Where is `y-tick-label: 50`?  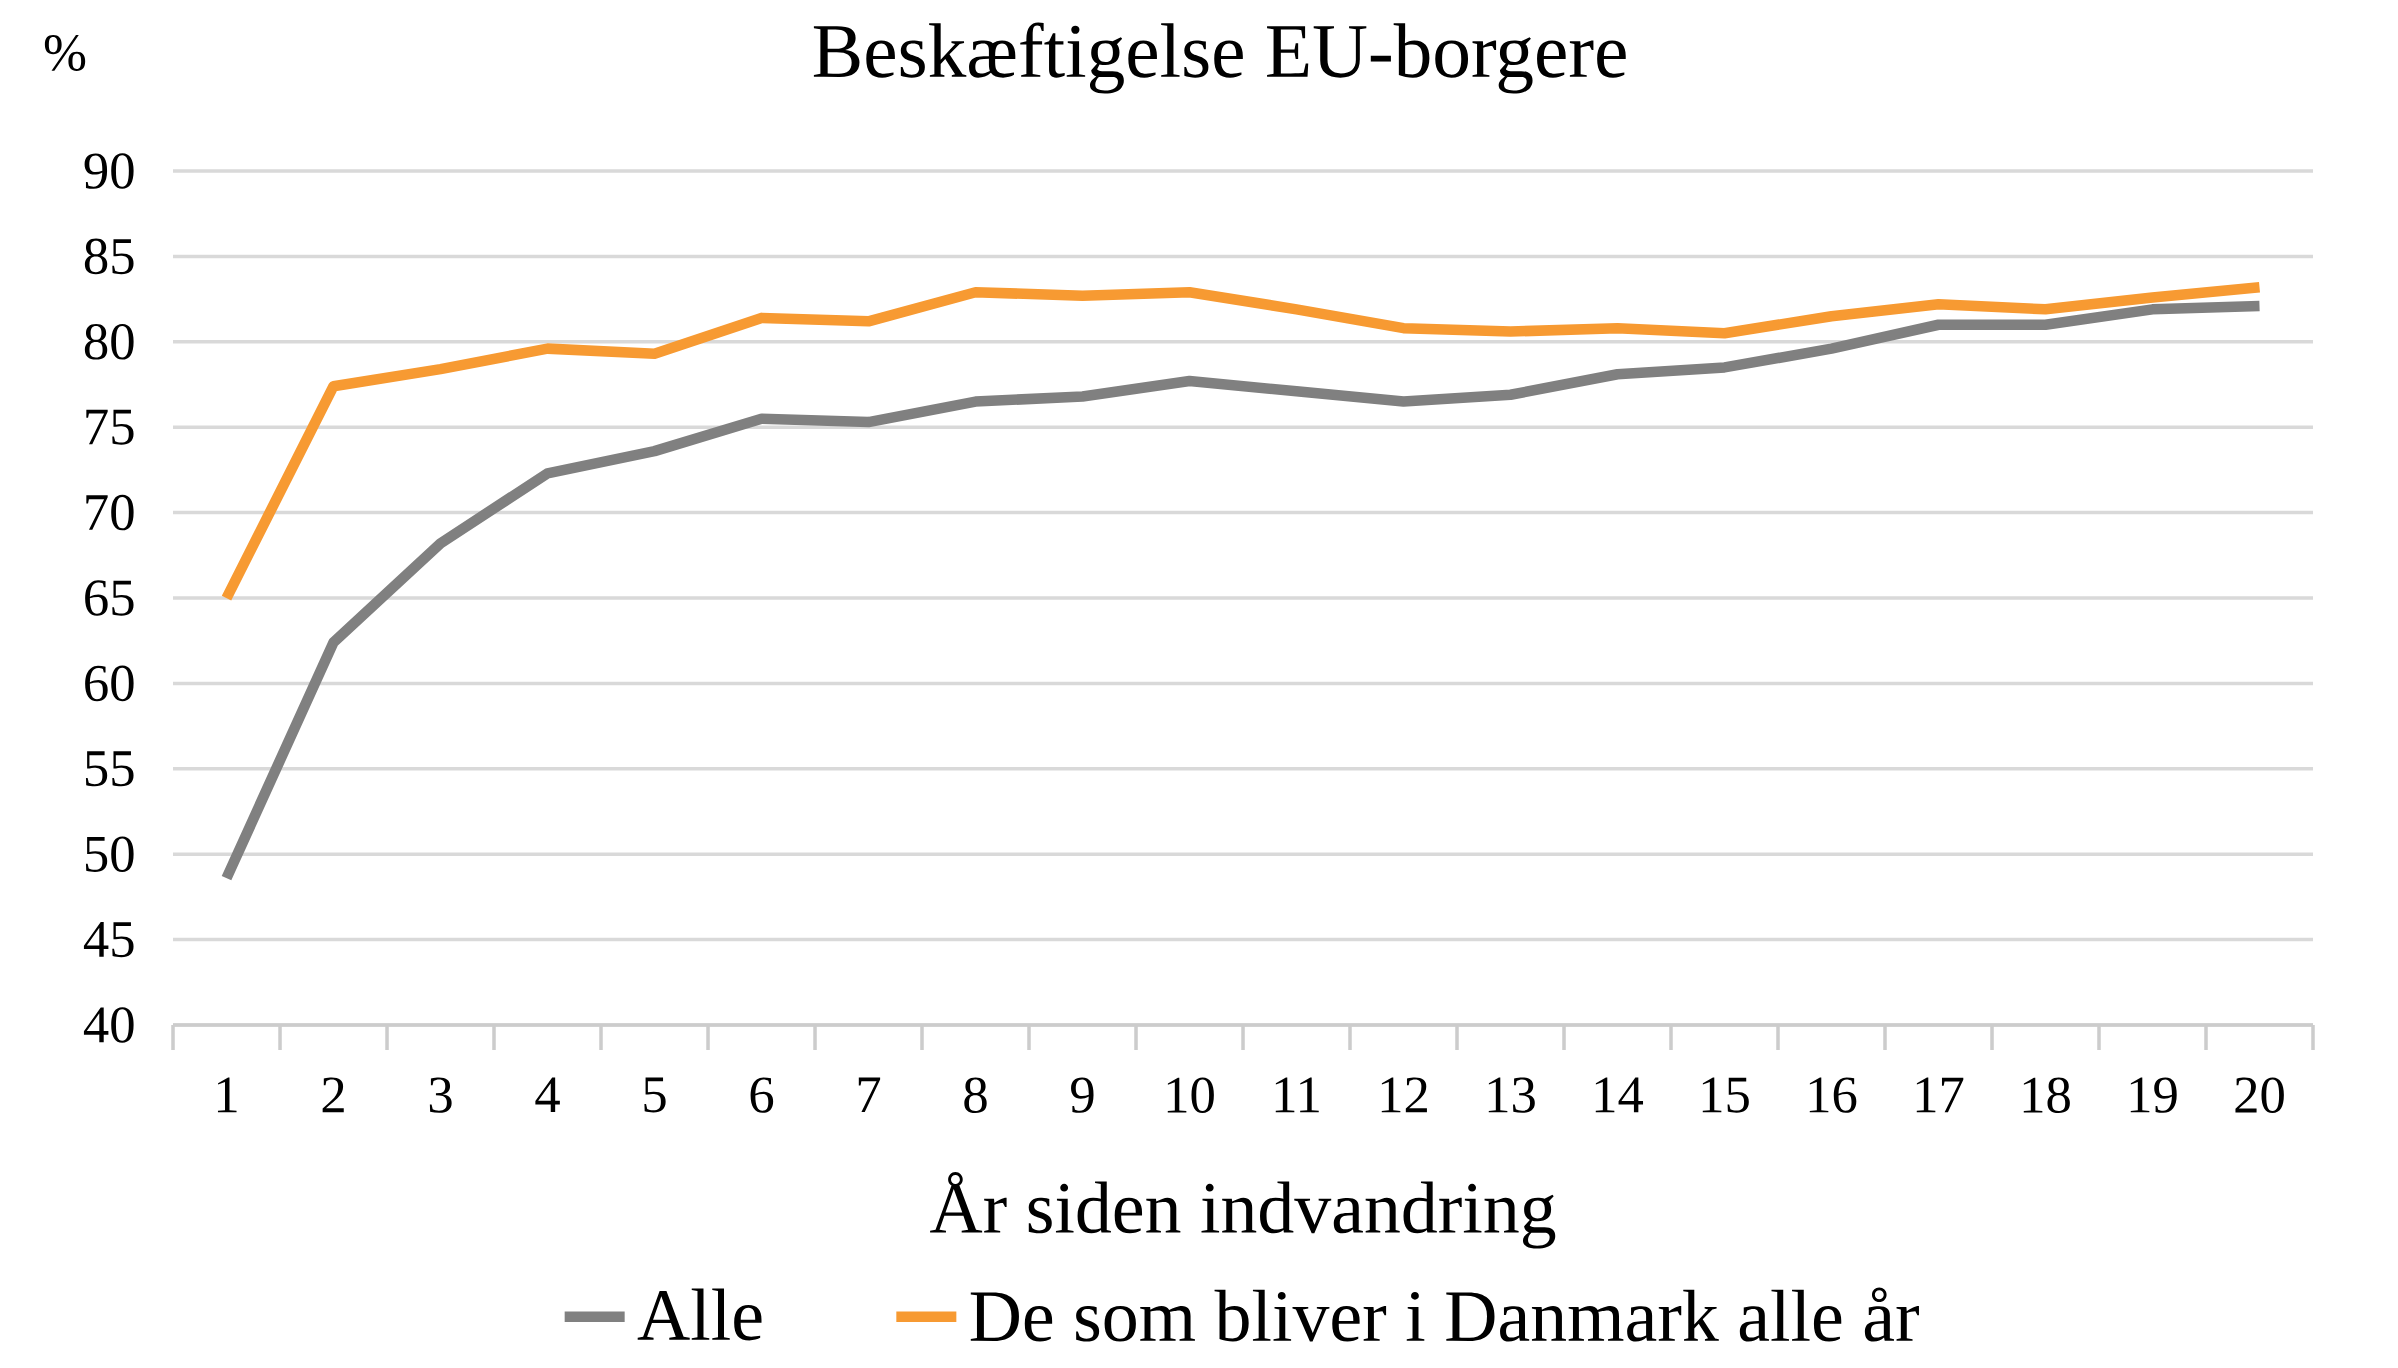
y-tick-label: 50 is located at coordinates (109, 854).